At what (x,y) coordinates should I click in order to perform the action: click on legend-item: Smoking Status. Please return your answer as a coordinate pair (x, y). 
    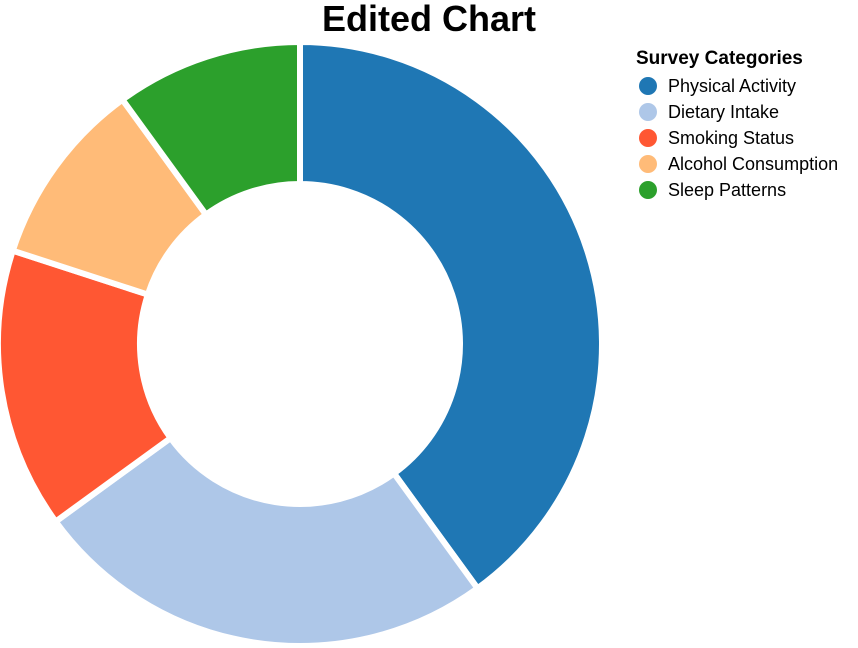
    Looking at the image, I should click on (747, 138).